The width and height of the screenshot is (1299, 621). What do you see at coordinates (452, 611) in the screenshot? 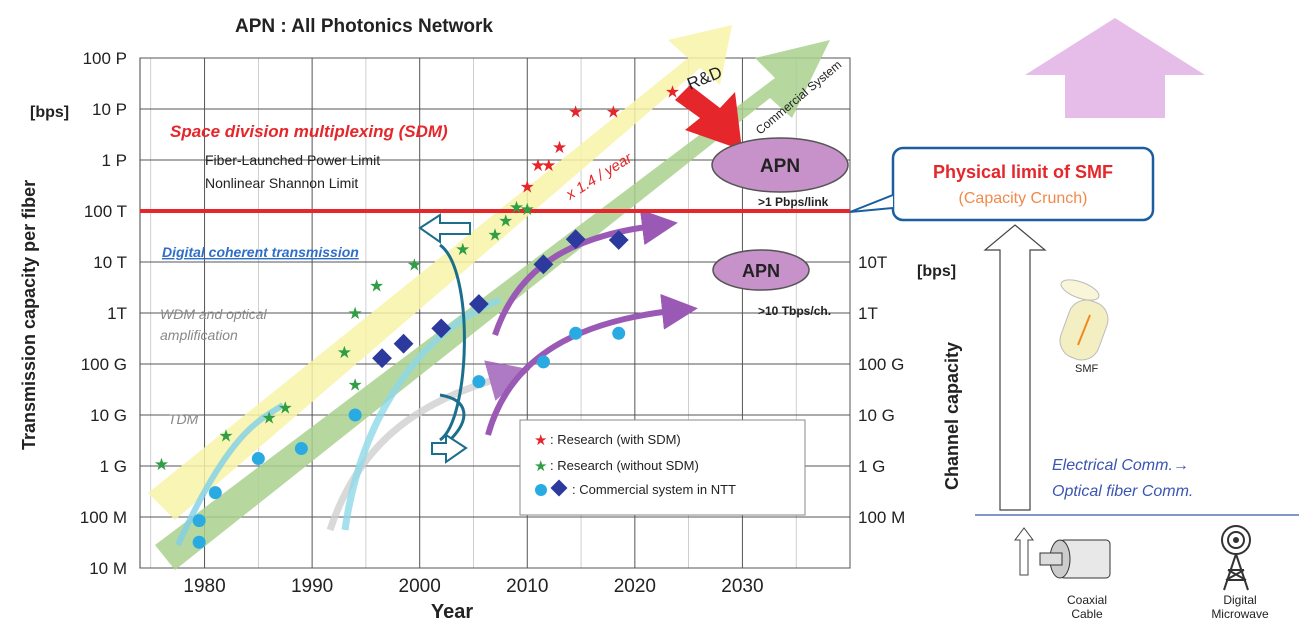
I see `x-axis-title: Year` at bounding box center [452, 611].